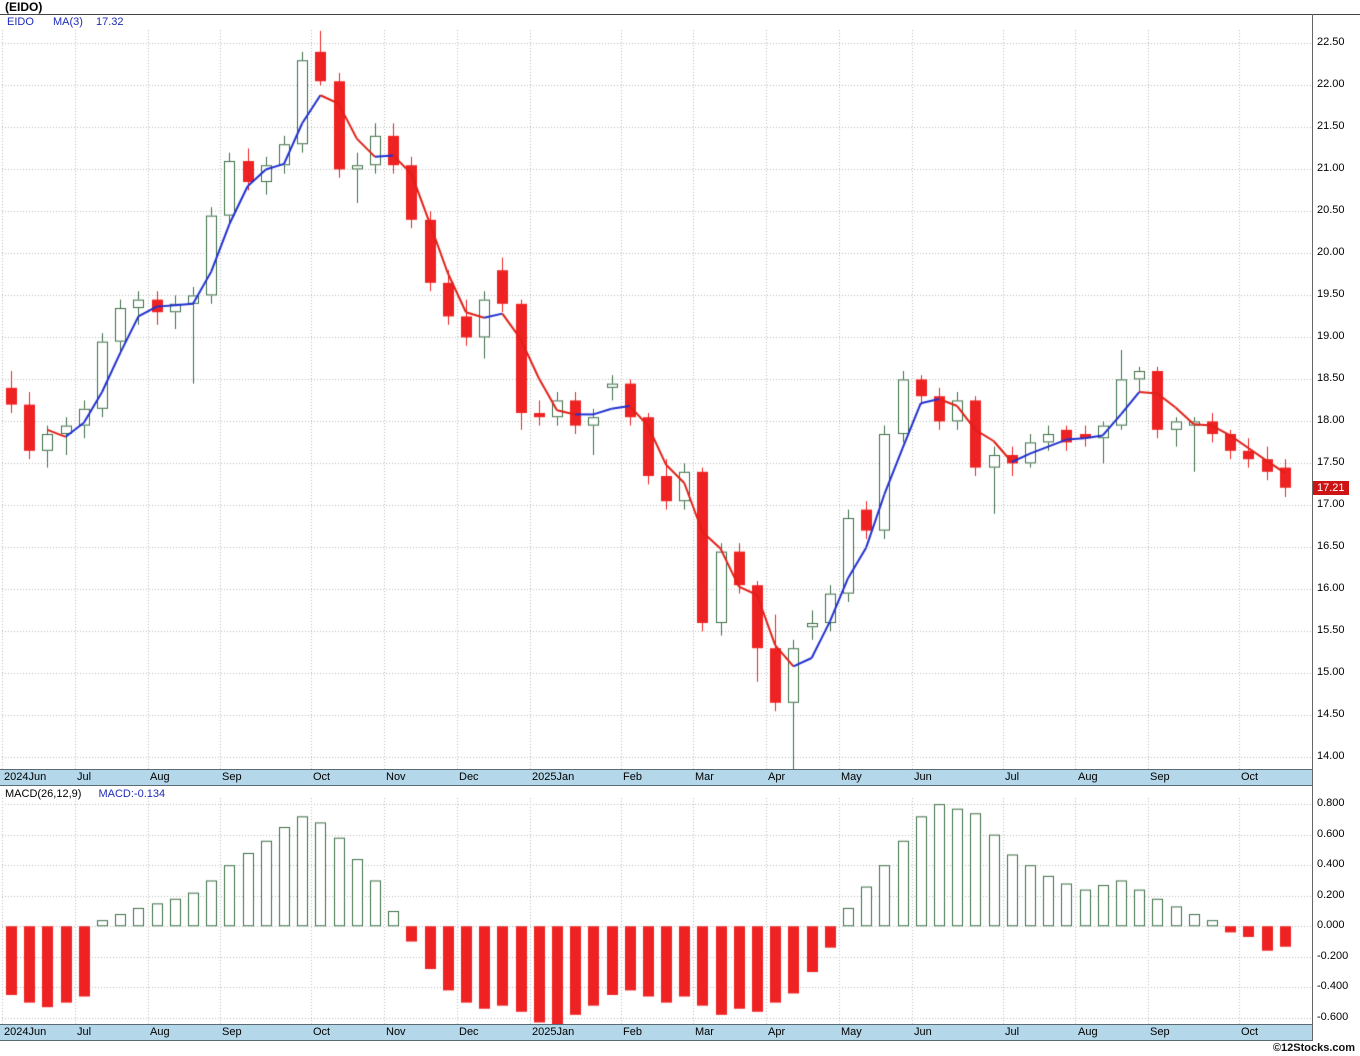 The image size is (1360, 1056). I want to click on macd-current-value: MACD:-0.134, so click(132, 794).